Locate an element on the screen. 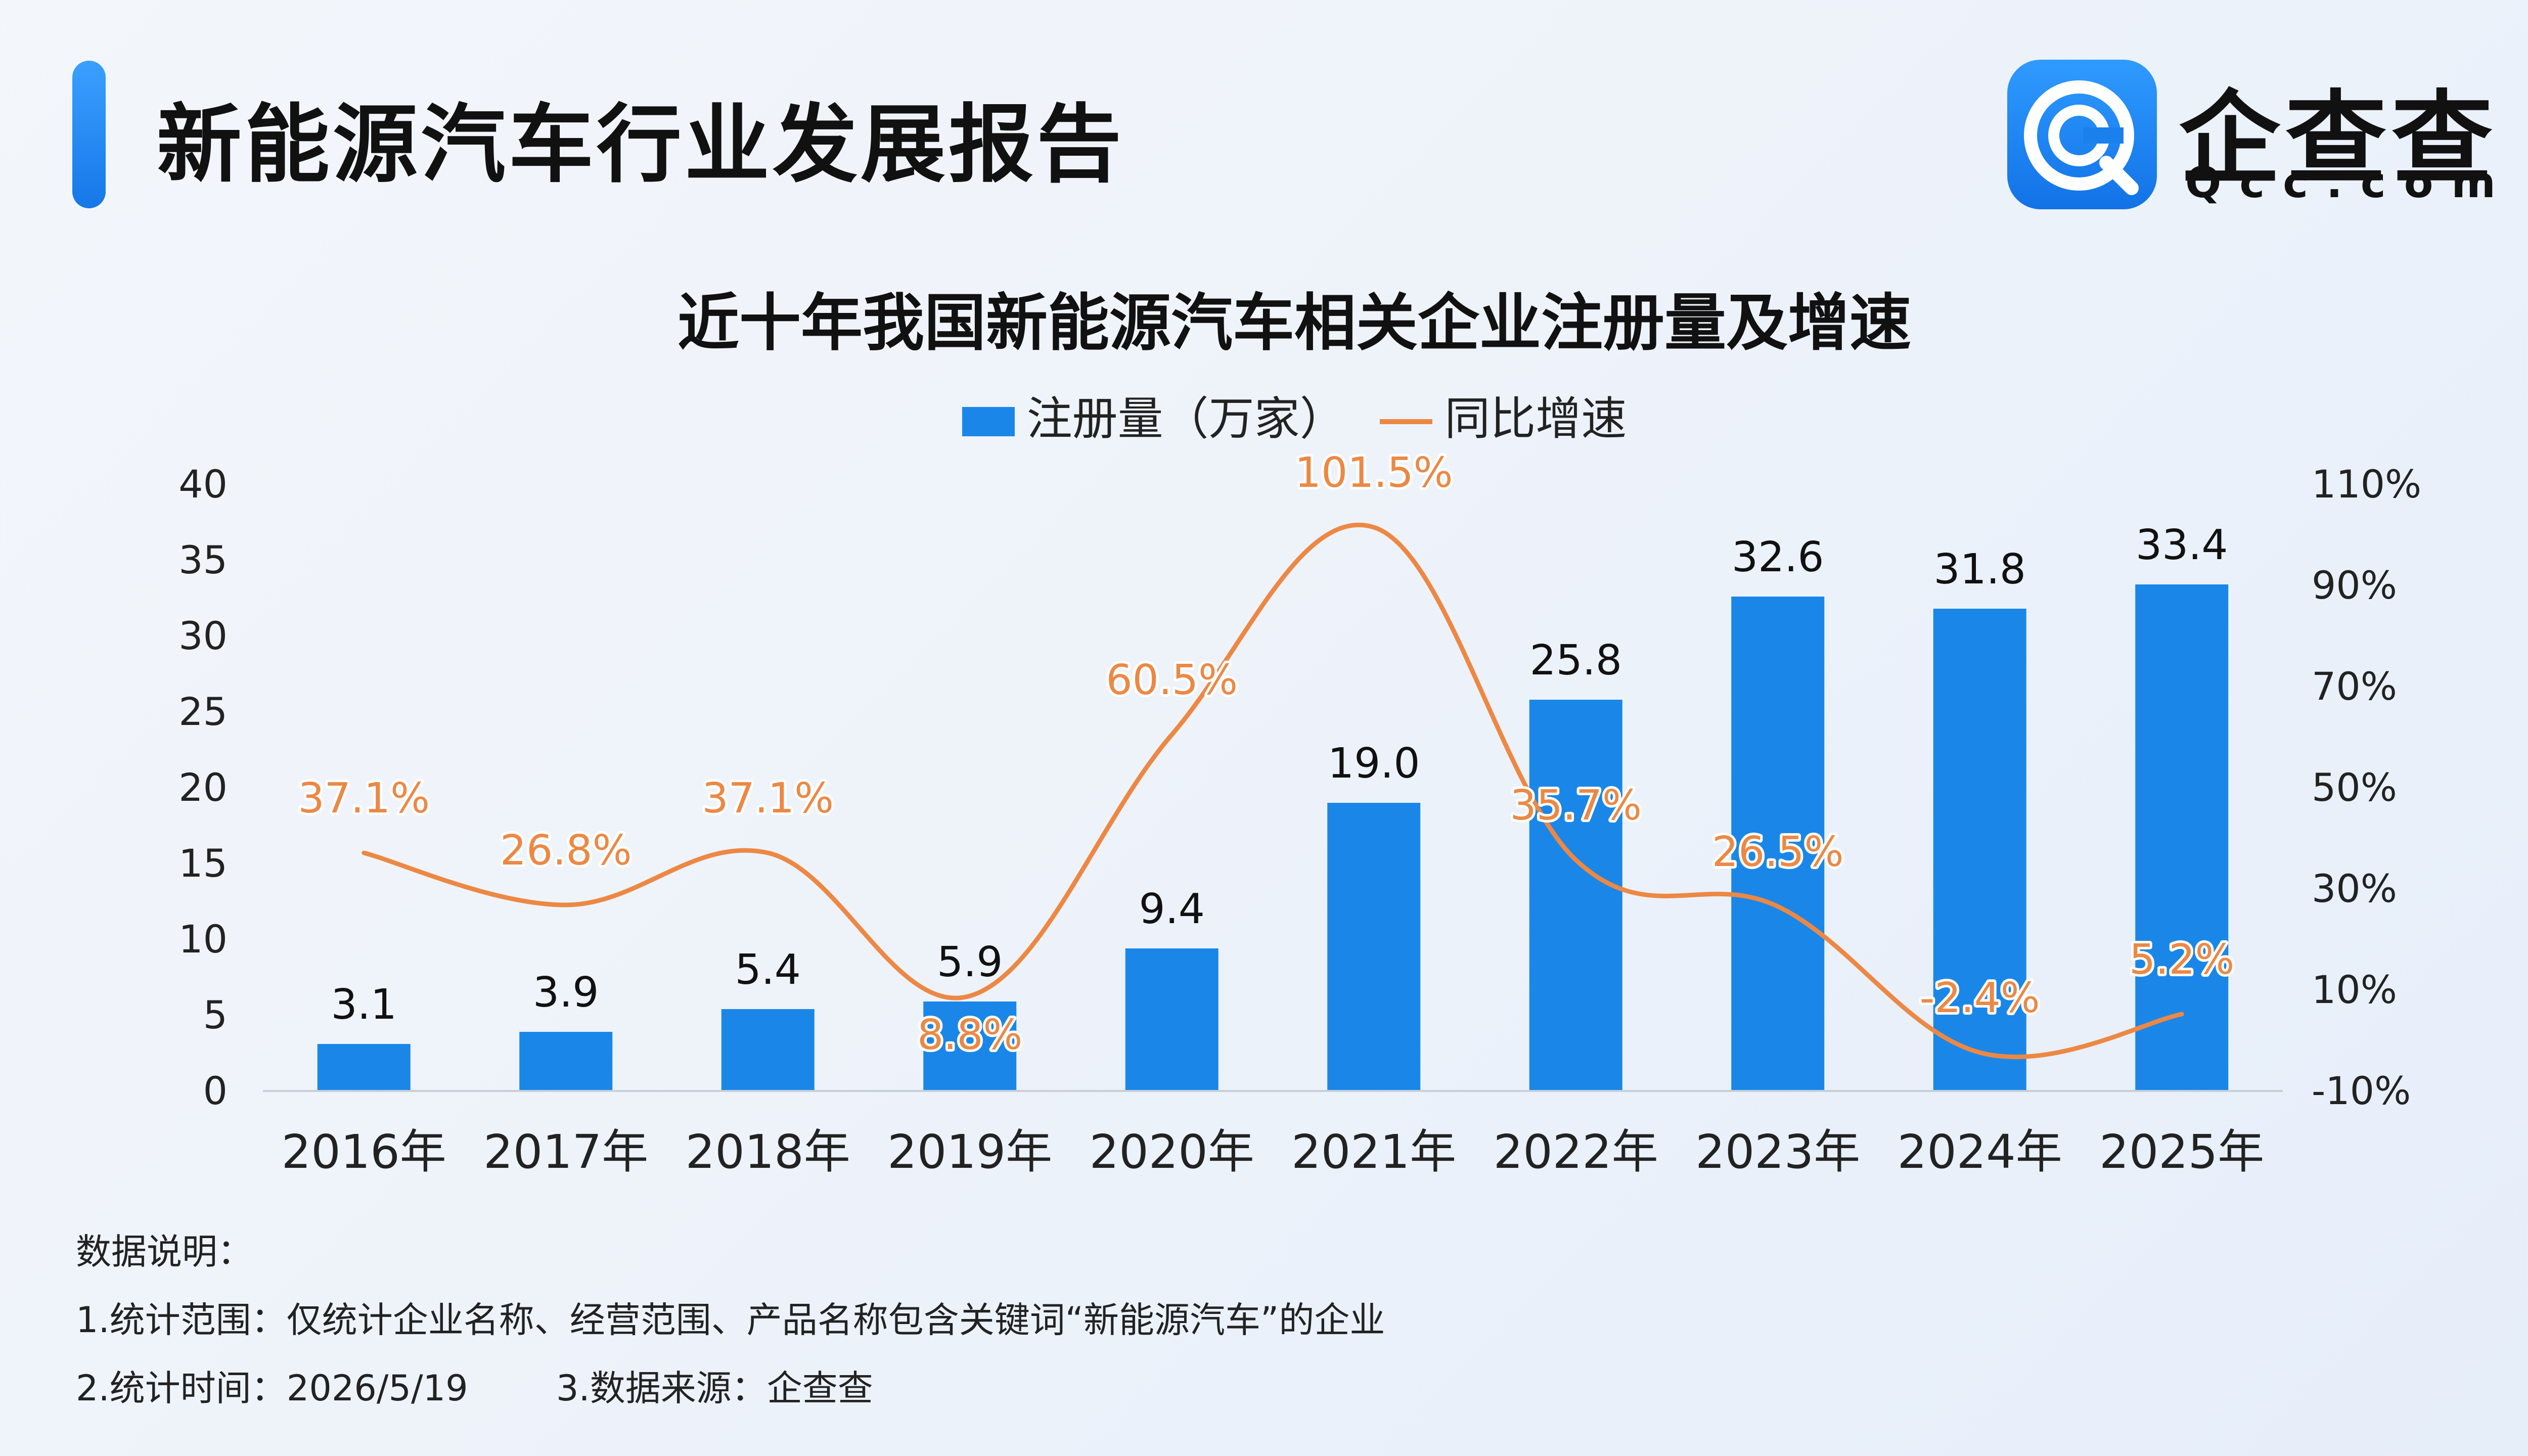 This screenshot has width=2528, height=1456. x-tick-label: 2020年 is located at coordinates (1172, 1152).